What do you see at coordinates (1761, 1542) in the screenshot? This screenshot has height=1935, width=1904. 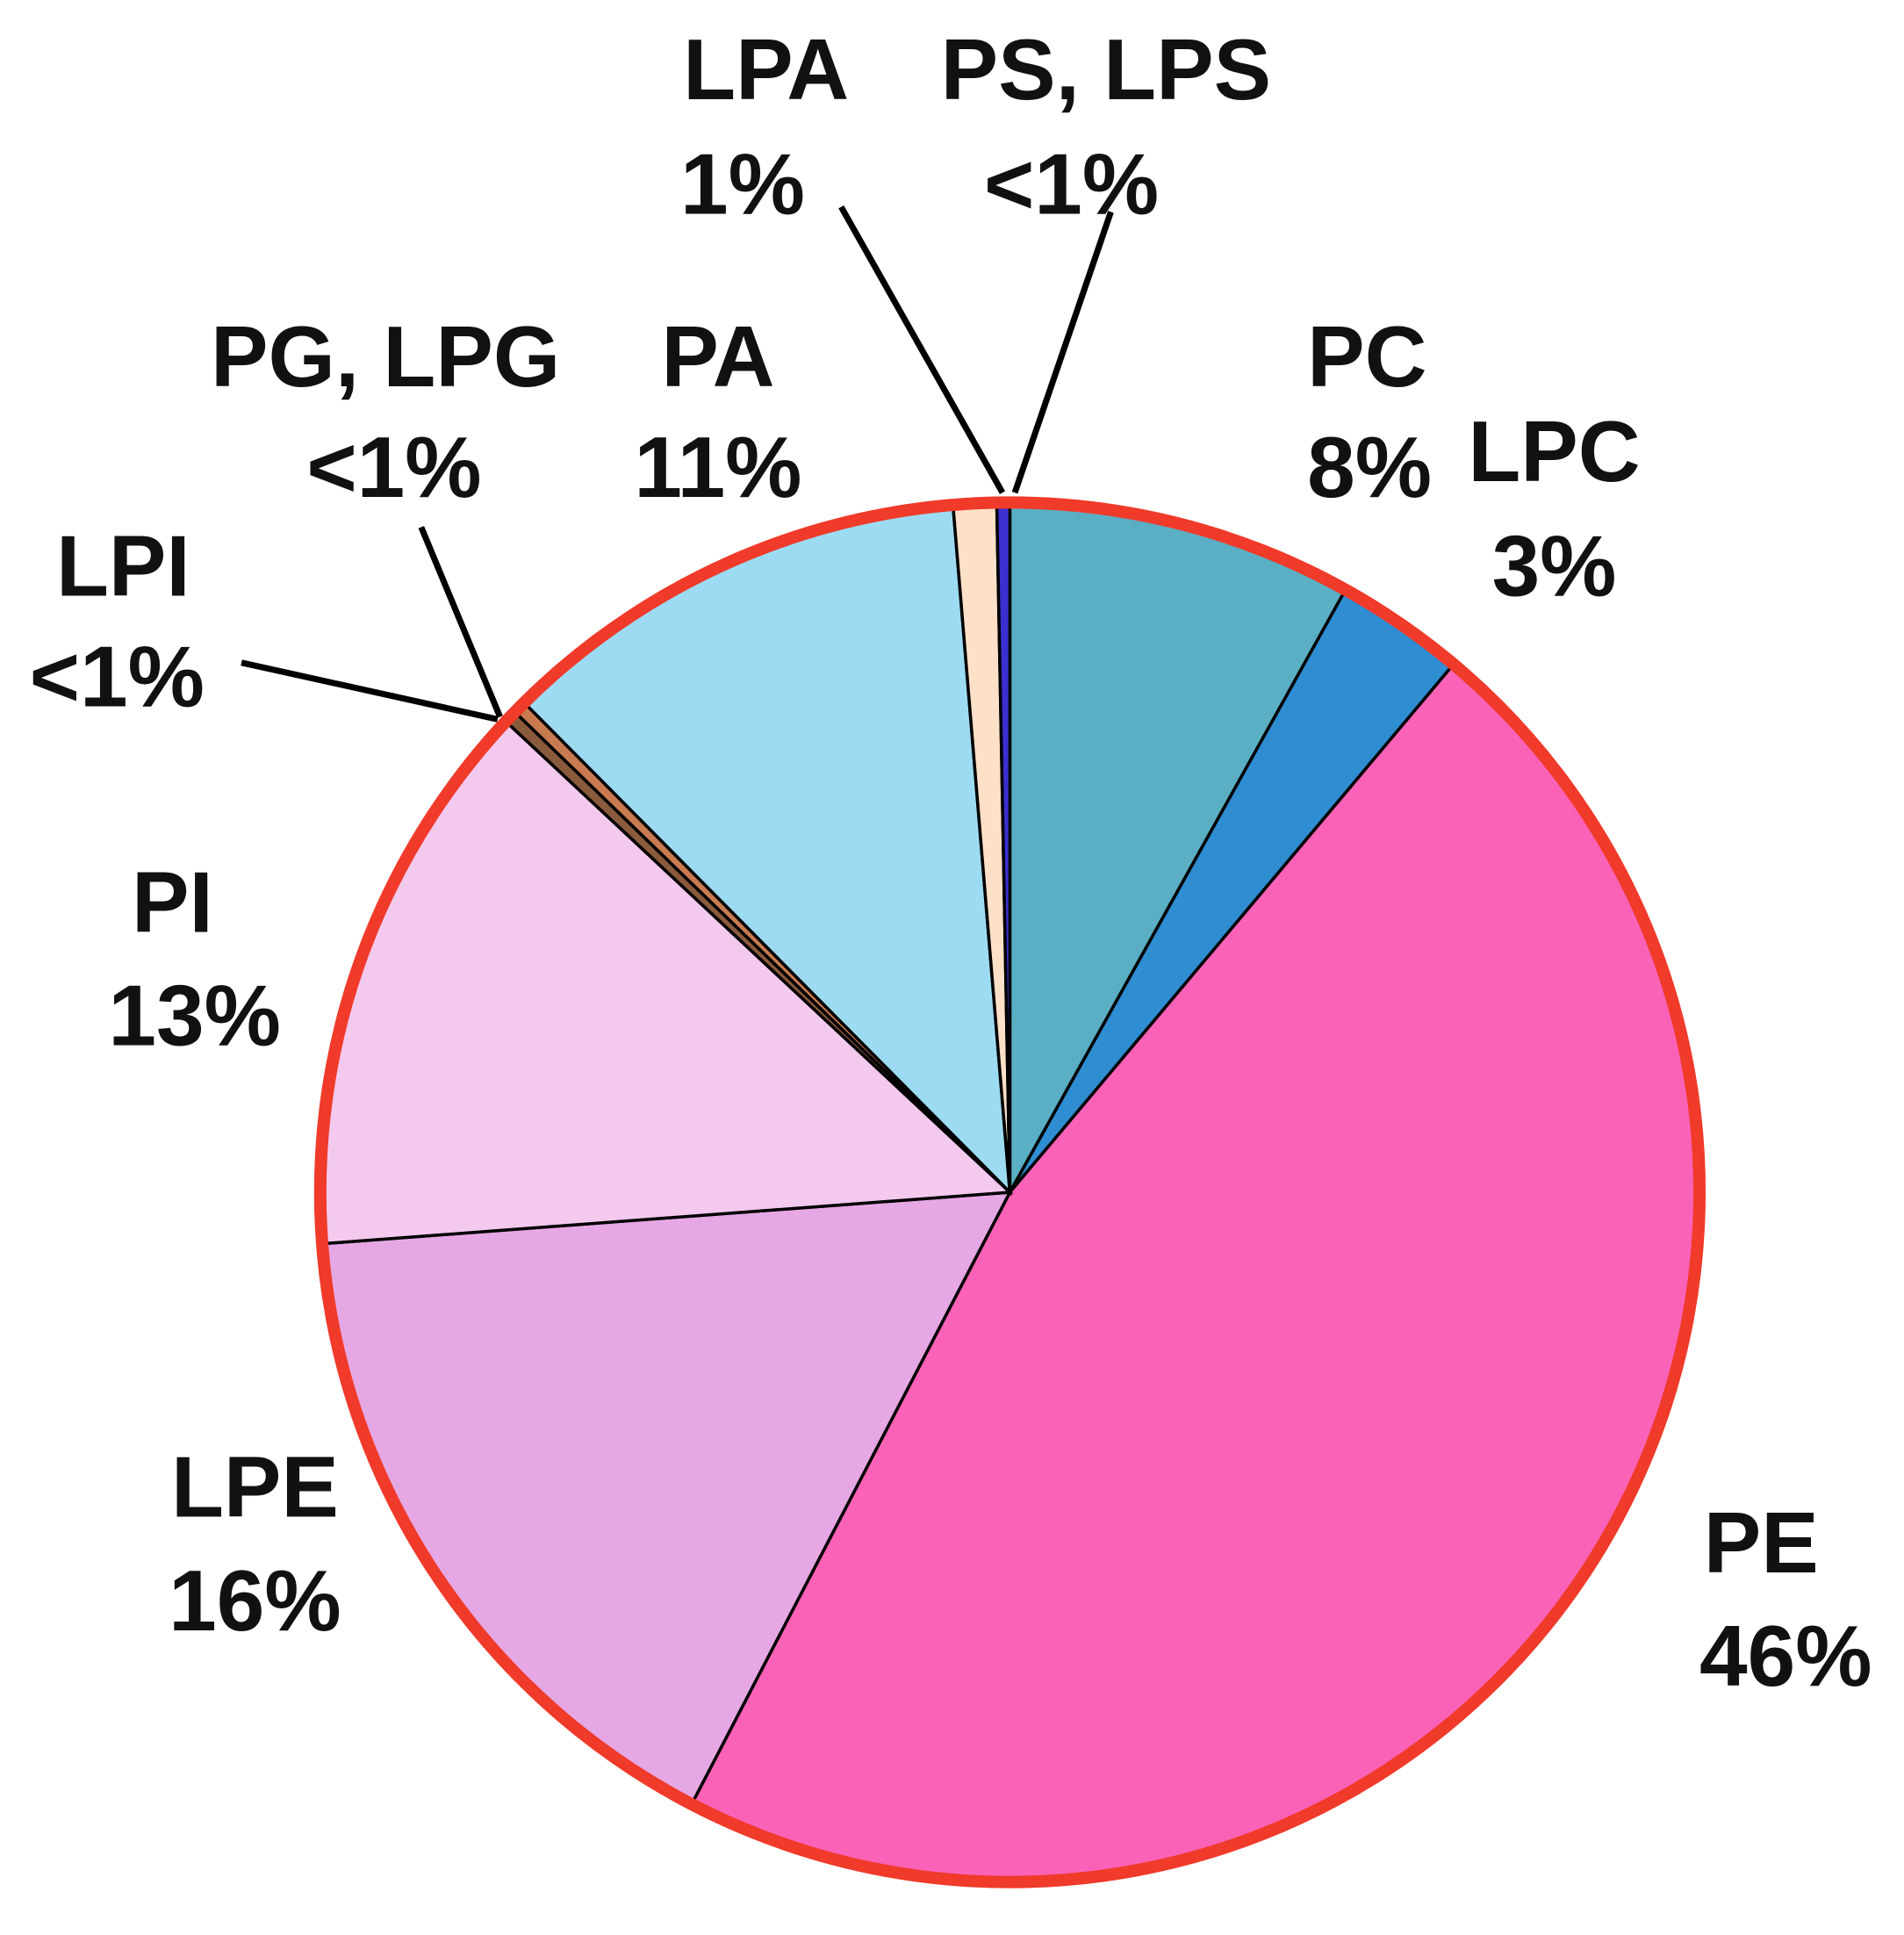 I see `slice-label: PE` at bounding box center [1761, 1542].